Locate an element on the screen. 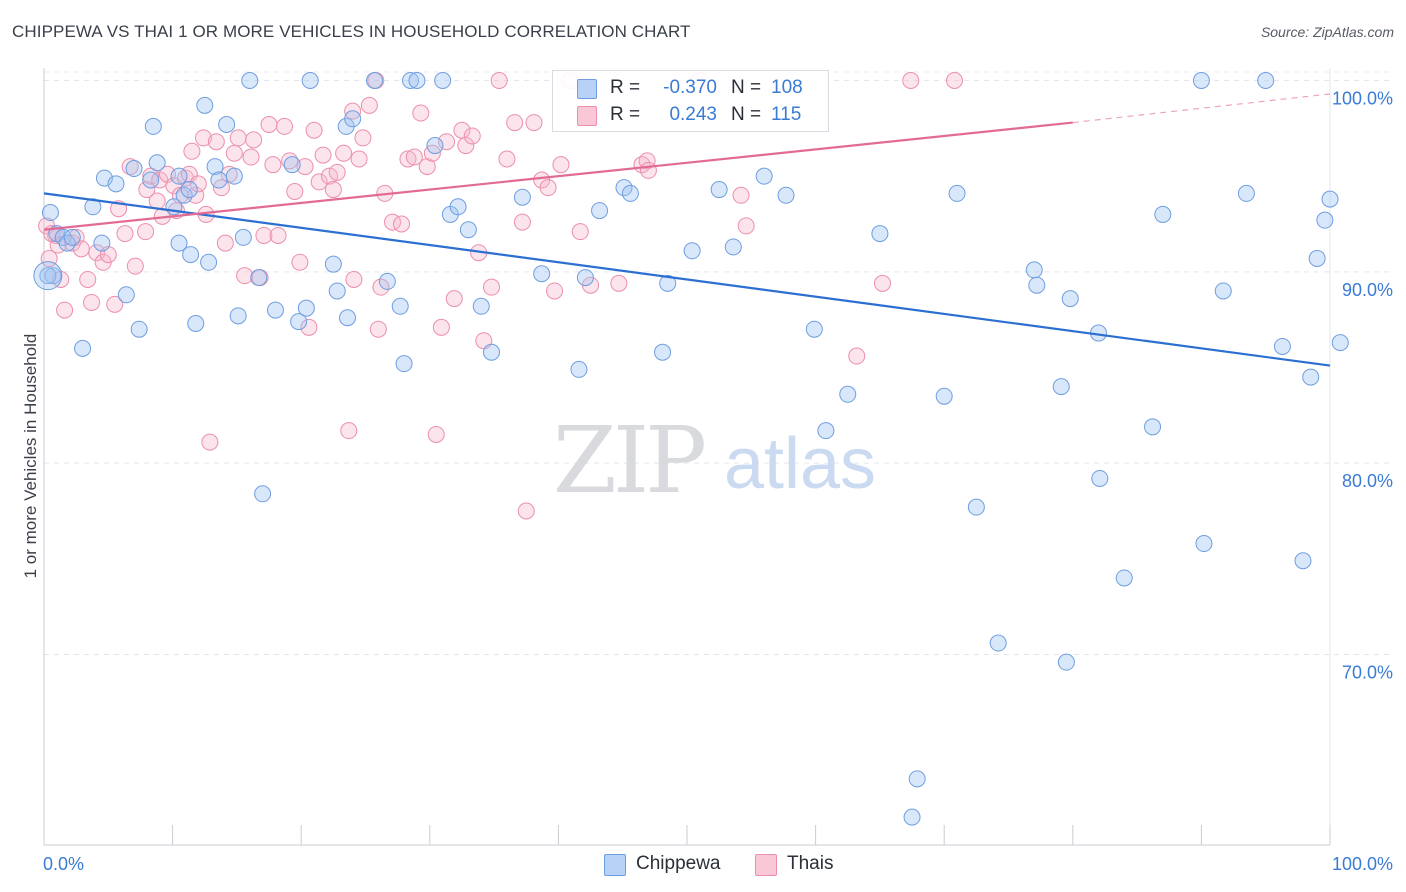 The width and height of the screenshot is (1406, 892). r-label: R = is located at coordinates (625, 87).